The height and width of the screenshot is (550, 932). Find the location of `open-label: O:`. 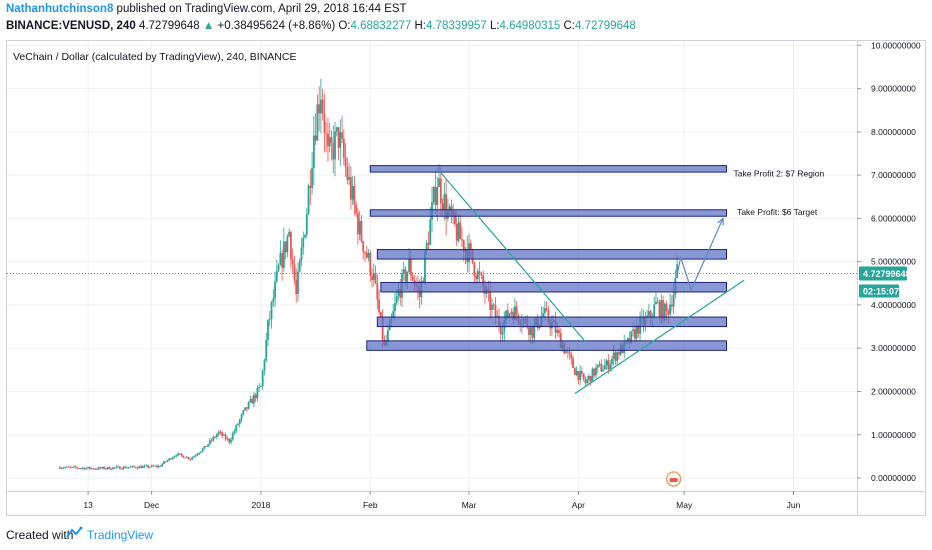

open-label: O: is located at coordinates (344, 26).